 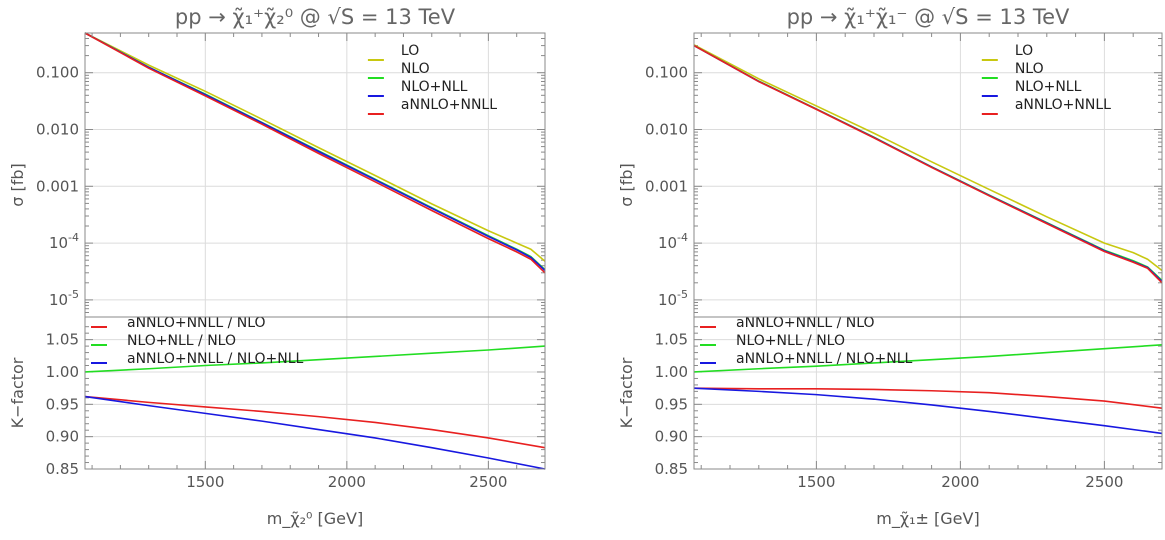 I want to click on x-axis-label: m_χ̃₂⁰ [GeV], so click(x=315, y=519).